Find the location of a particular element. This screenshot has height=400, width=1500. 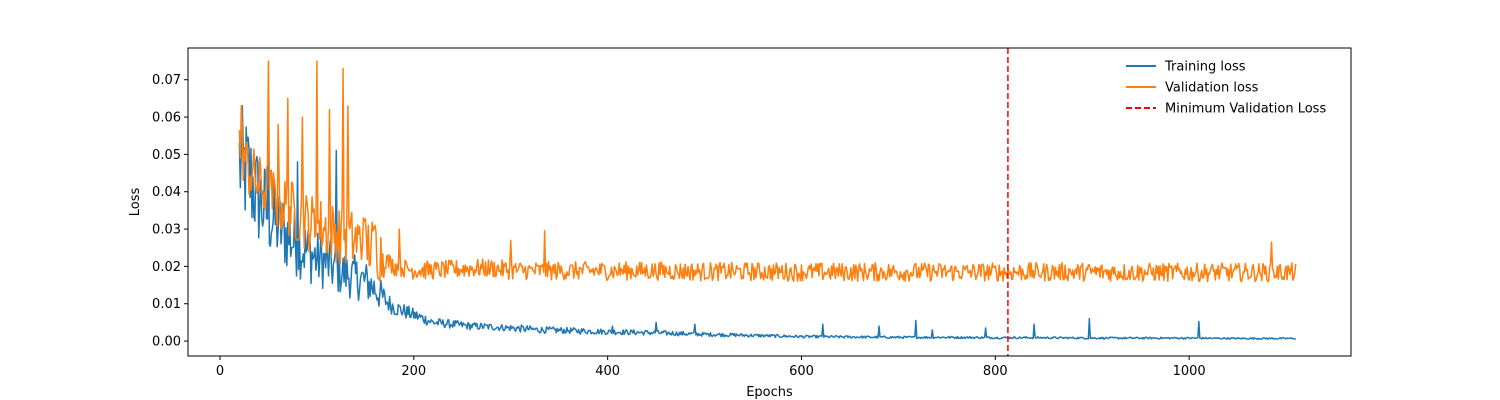

y-tick-label: 0.03 is located at coordinates (166, 230).